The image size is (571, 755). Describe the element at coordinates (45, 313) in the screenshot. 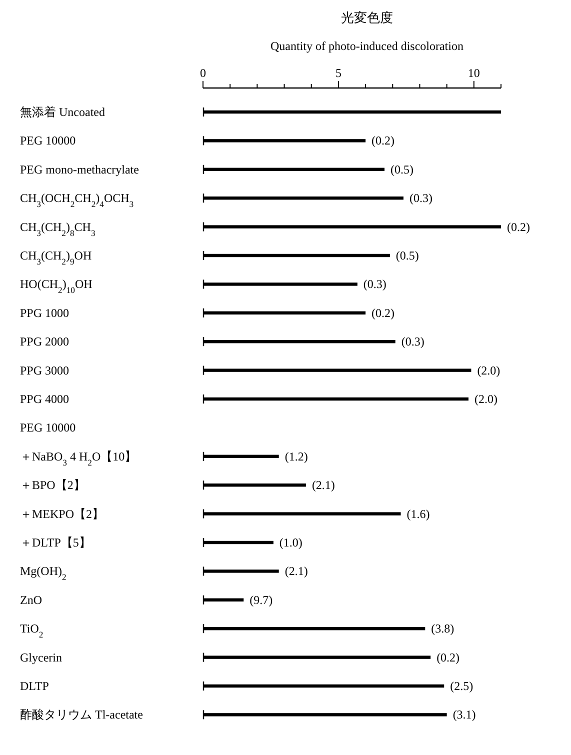

I see `category: PPG 1000` at that location.